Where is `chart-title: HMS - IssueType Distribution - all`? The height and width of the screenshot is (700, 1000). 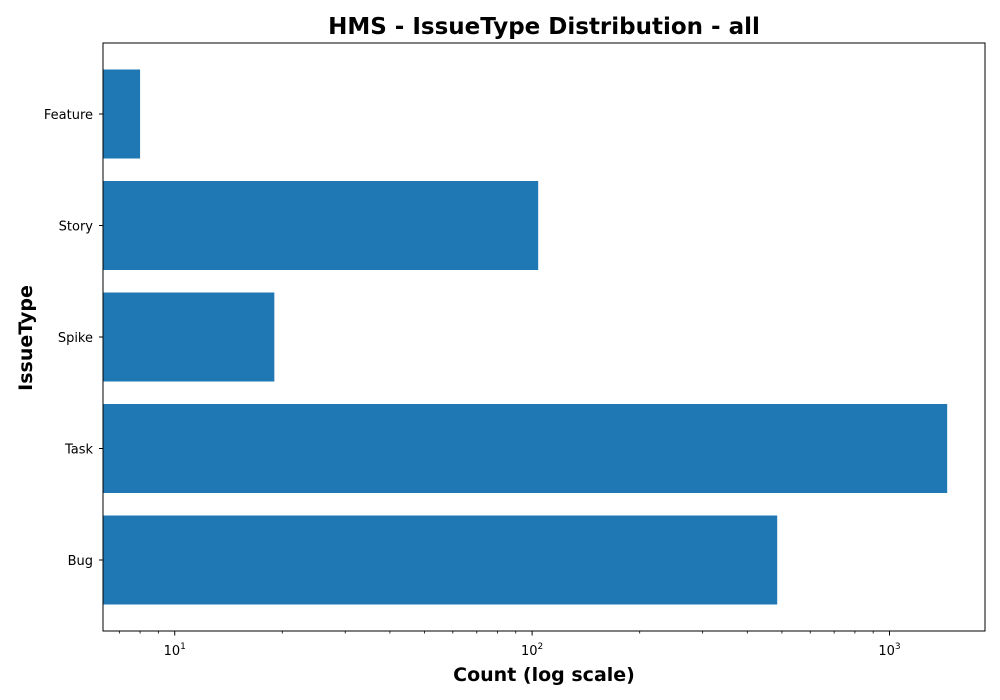
chart-title: HMS - IssueType Distribution - all is located at coordinates (544, 27).